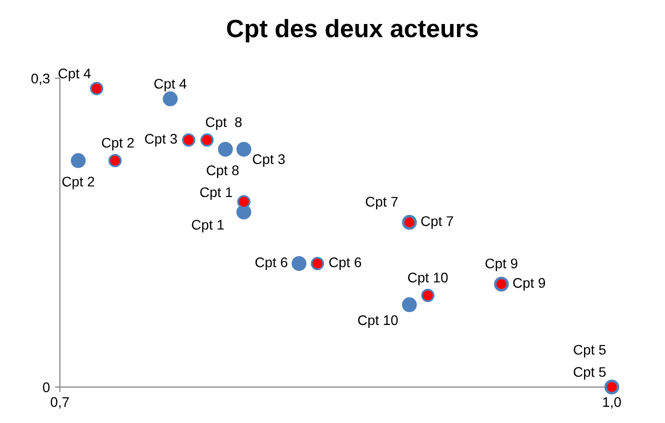 This screenshot has height=423, width=665. Describe the element at coordinates (46, 387) in the screenshot. I see `y-tick-label: 0` at that location.